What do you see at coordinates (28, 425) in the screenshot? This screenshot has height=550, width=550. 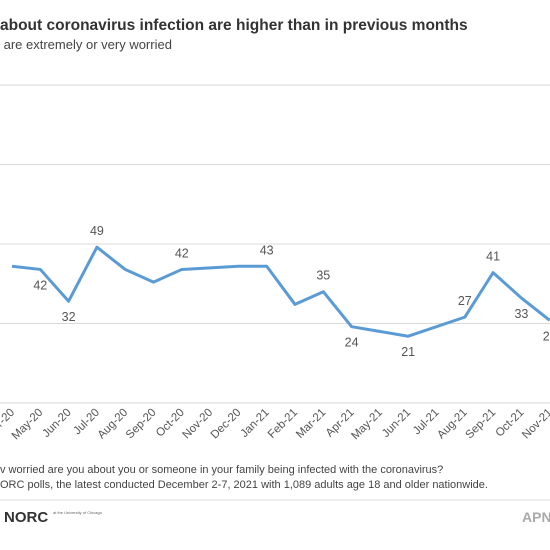 I see `x-tick-label: May-20` at bounding box center [28, 425].